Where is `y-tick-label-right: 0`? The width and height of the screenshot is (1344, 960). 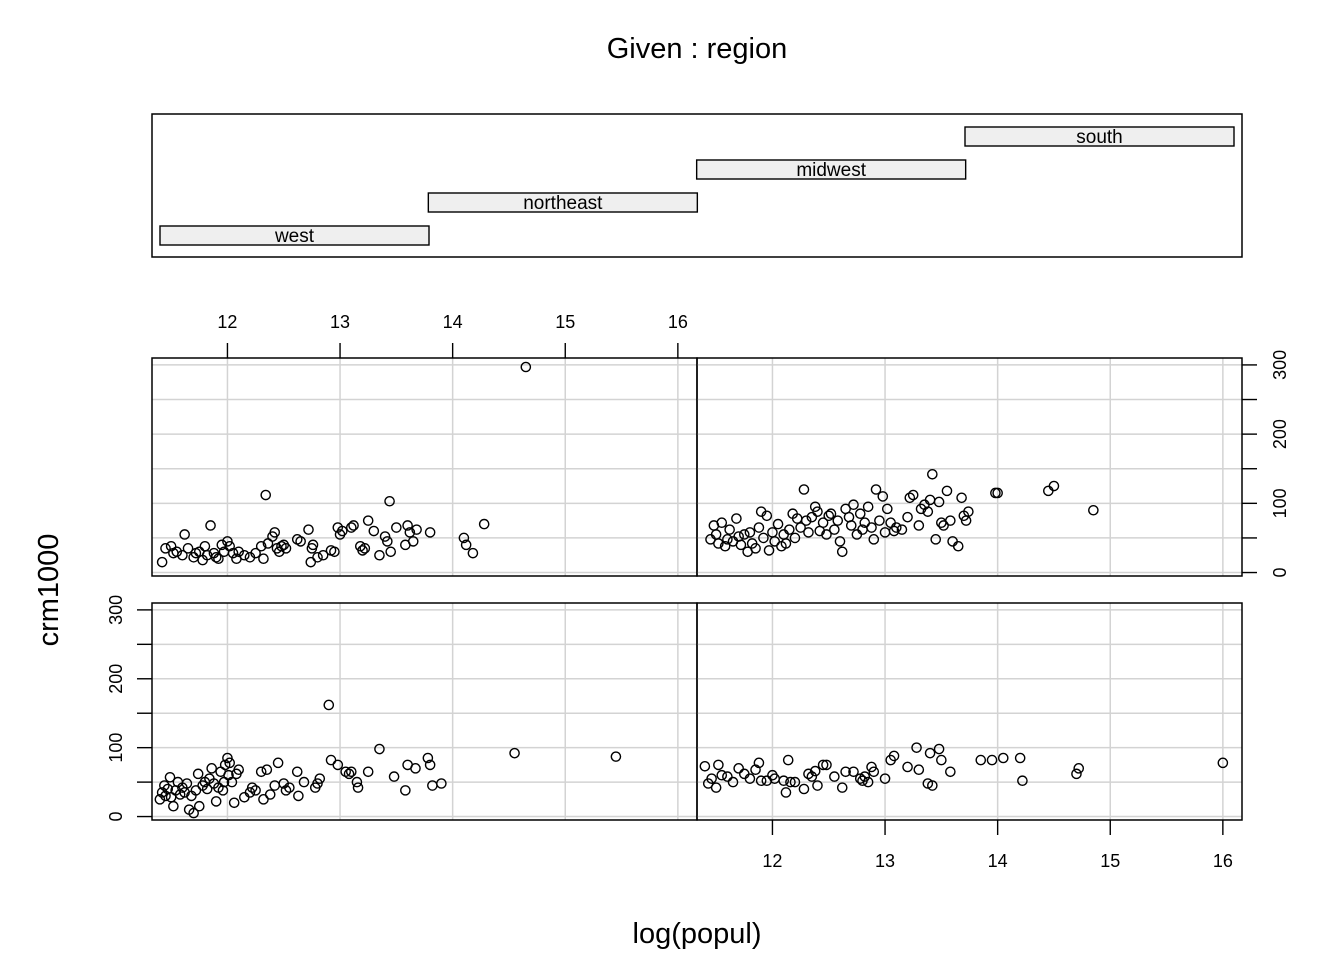
y-tick-label-right: 0 is located at coordinates (1280, 573).